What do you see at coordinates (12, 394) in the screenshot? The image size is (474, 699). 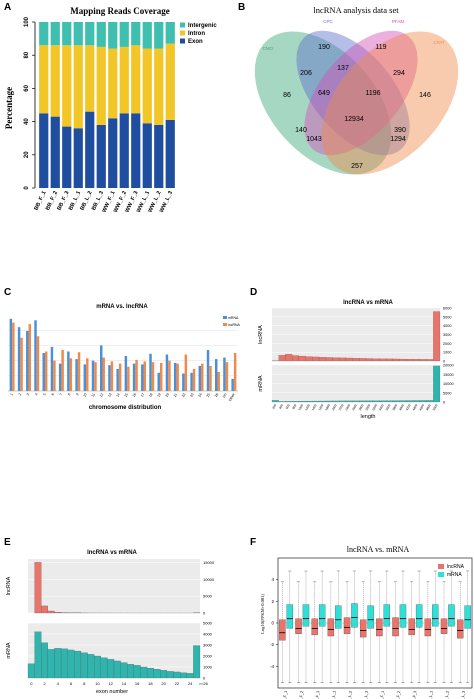 I see `c-xtick-label: 1` at bounding box center [12, 394].